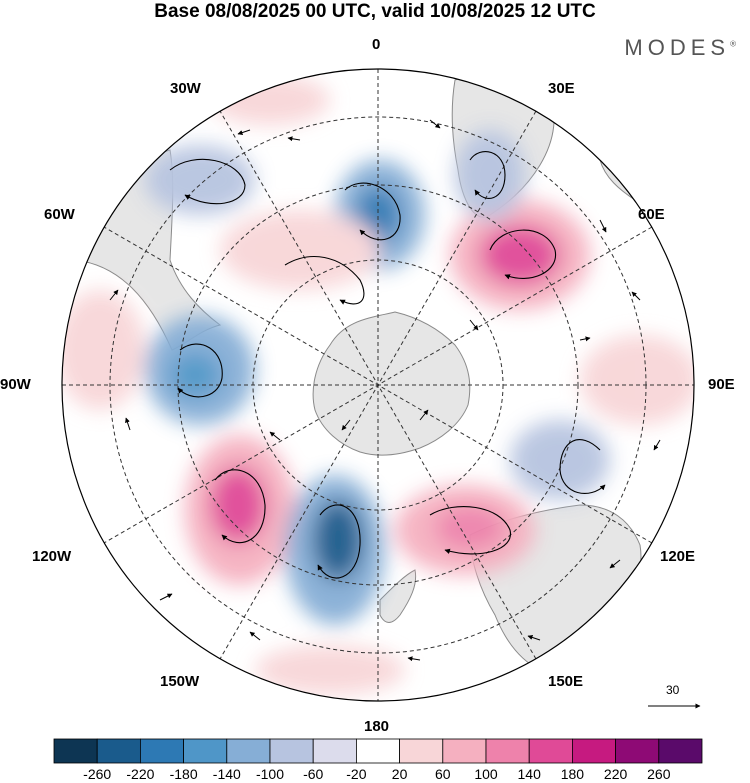  I want to click on colorbar-tick-label: 180, so click(572, 774).